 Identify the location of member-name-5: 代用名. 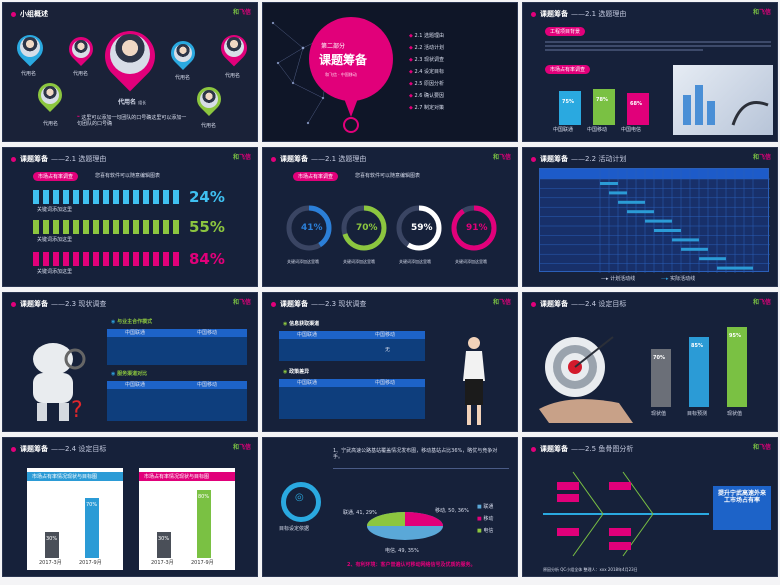
(233, 76).